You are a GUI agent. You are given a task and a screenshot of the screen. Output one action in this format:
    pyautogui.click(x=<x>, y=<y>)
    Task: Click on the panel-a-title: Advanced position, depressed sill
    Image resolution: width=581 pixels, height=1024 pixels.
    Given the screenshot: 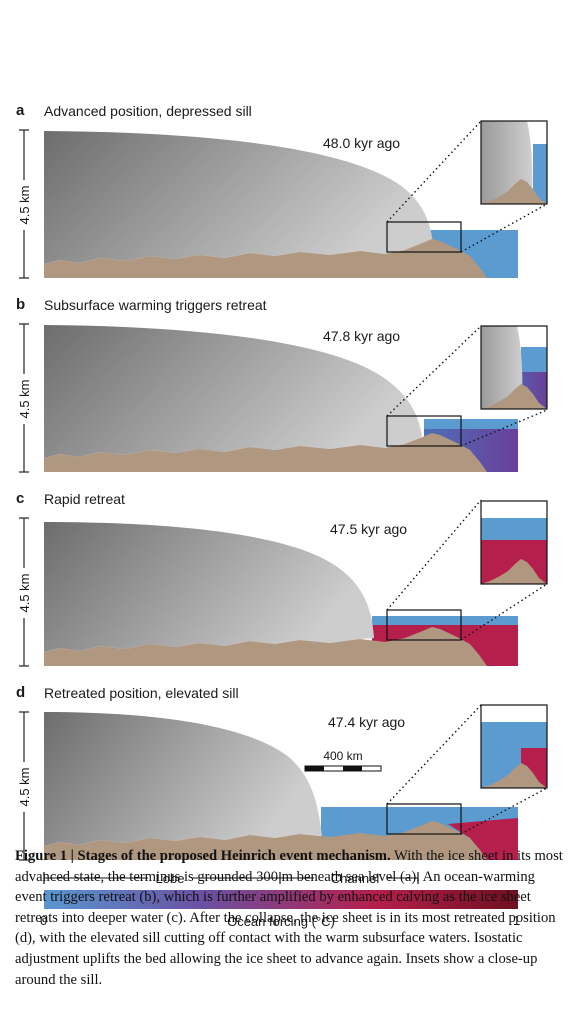 What is the action you would take?
    pyautogui.click(x=148, y=111)
    